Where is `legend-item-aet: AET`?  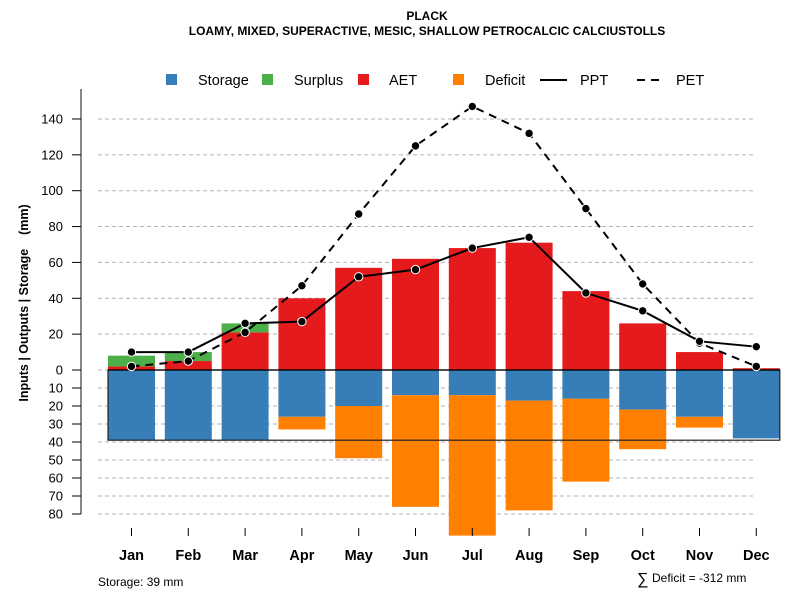 legend-item-aet: AET is located at coordinates (387, 81).